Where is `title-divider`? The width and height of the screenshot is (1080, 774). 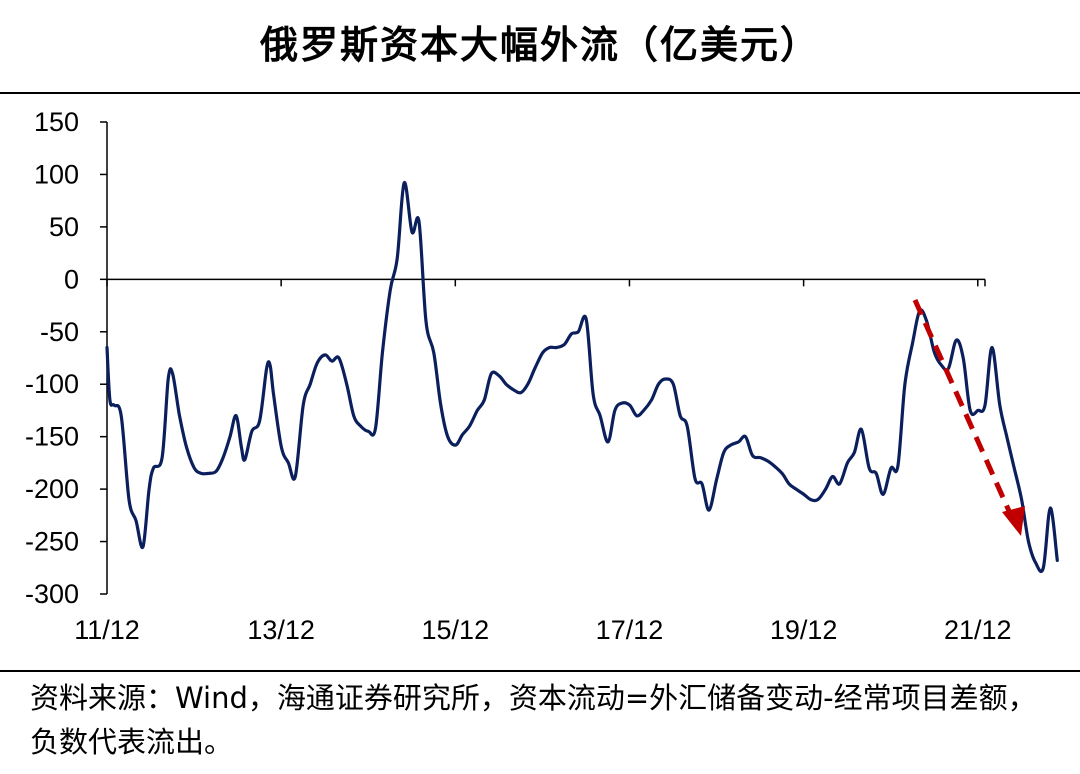
title-divider is located at coordinates (540, 93).